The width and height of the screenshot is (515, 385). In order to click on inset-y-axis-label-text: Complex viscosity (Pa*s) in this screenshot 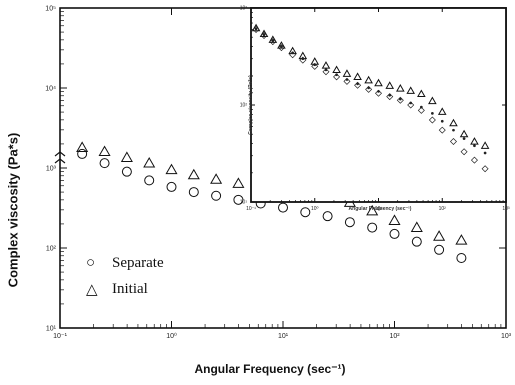, I will do `click(251, 104)`.